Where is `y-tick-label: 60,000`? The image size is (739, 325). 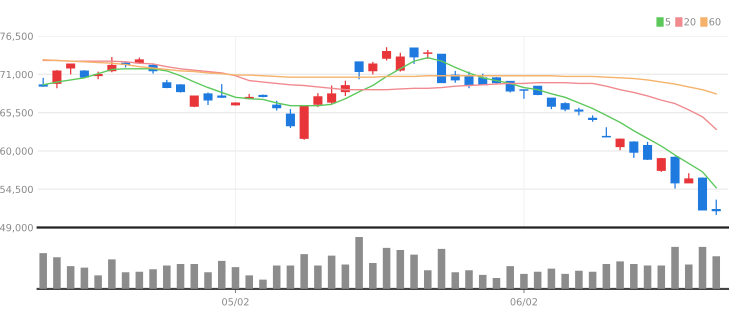
y-tick-label: 60,000 is located at coordinates (16, 151).